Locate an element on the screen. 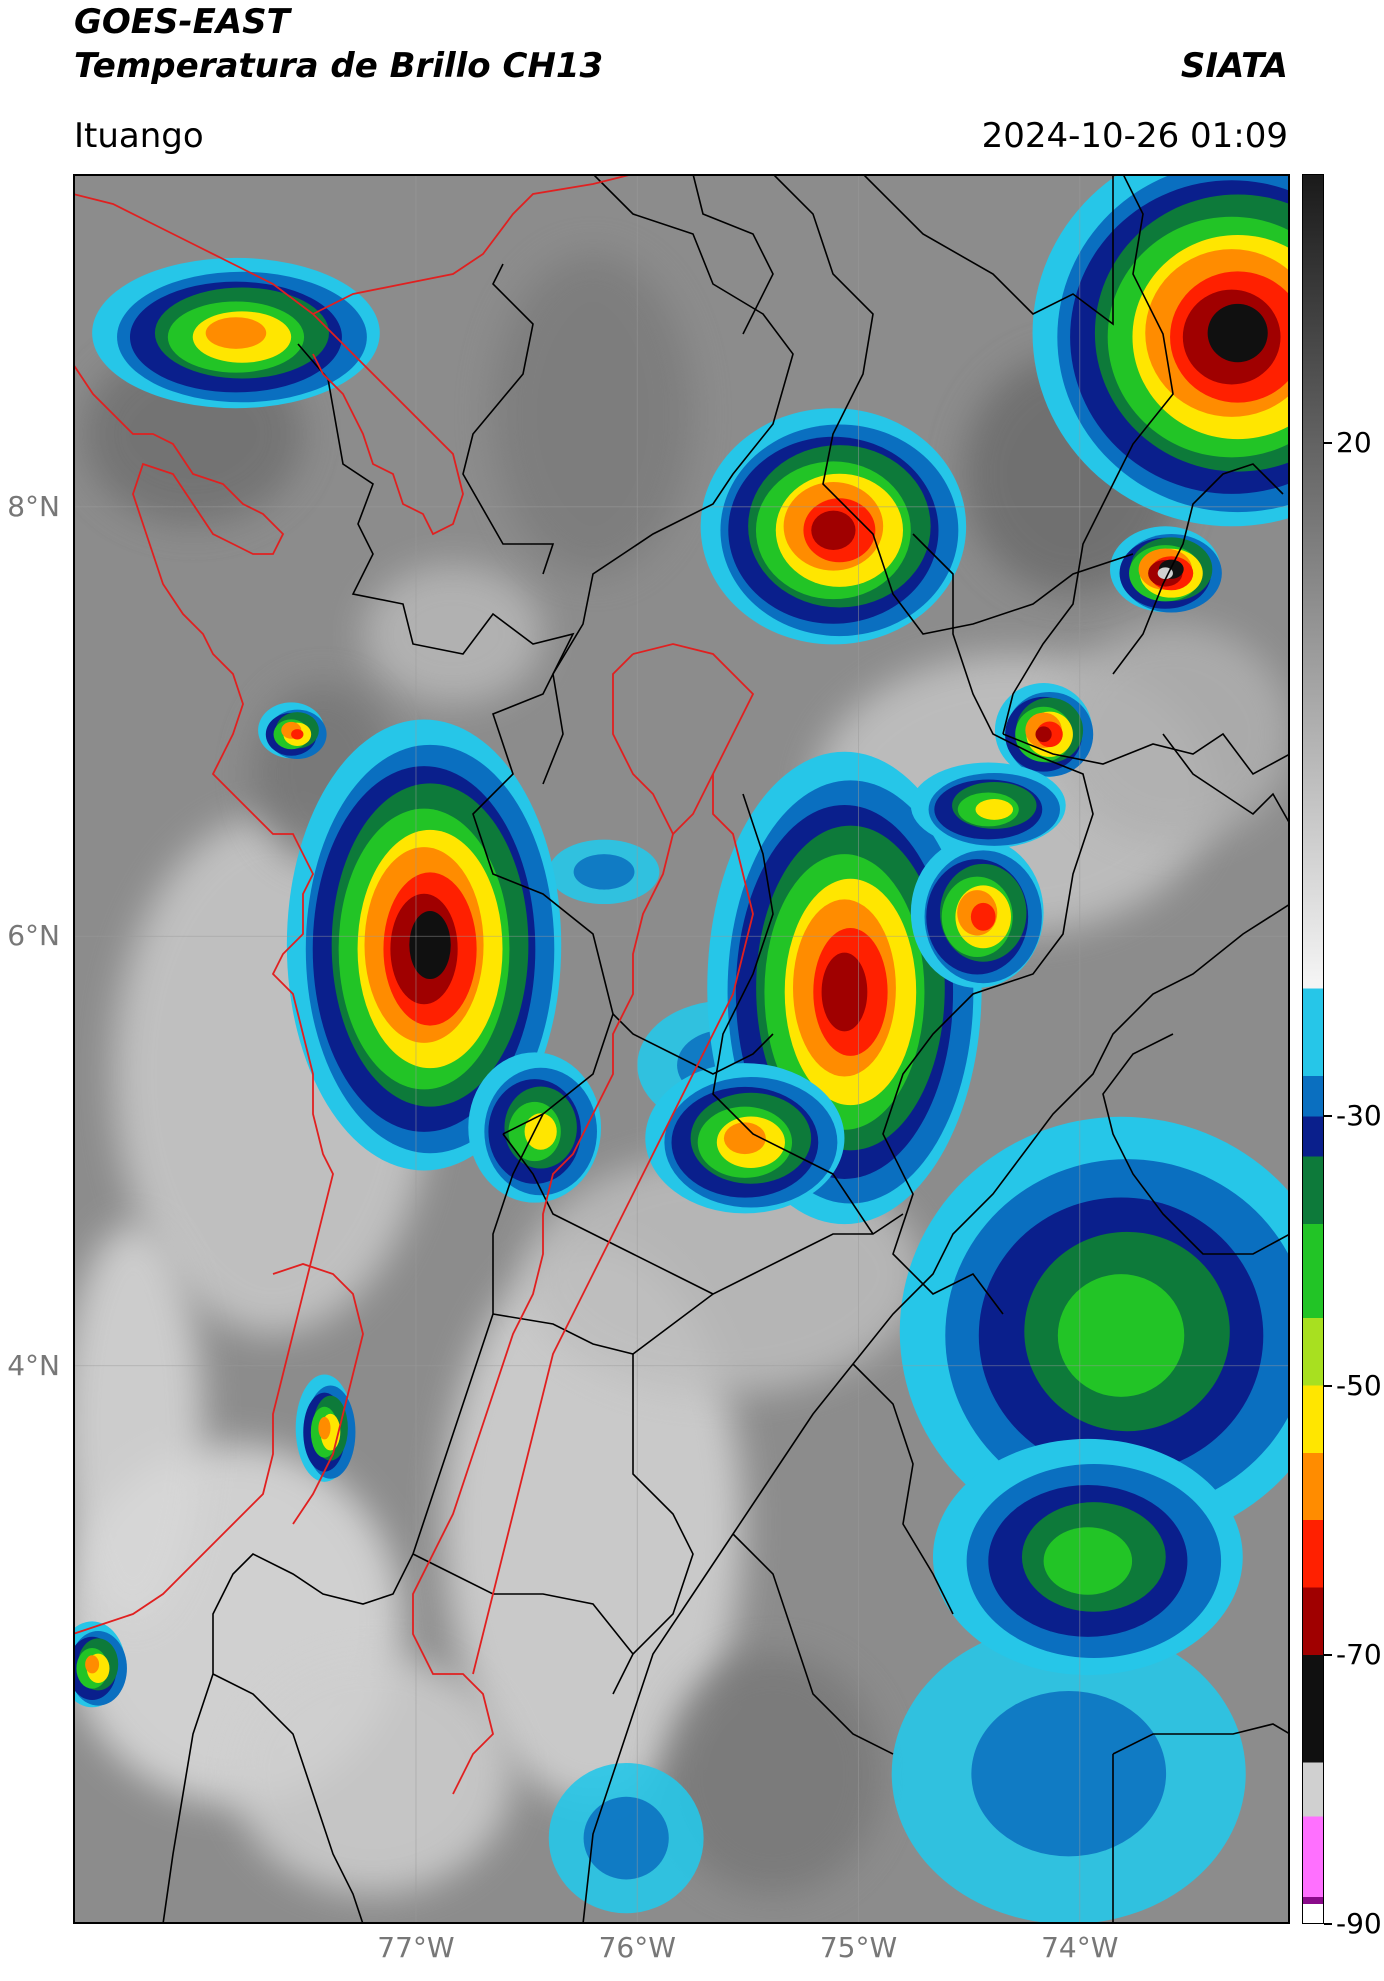 This screenshot has height=1981, width=1384. lat-tick-label: 8°N is located at coordinates (33, 506).